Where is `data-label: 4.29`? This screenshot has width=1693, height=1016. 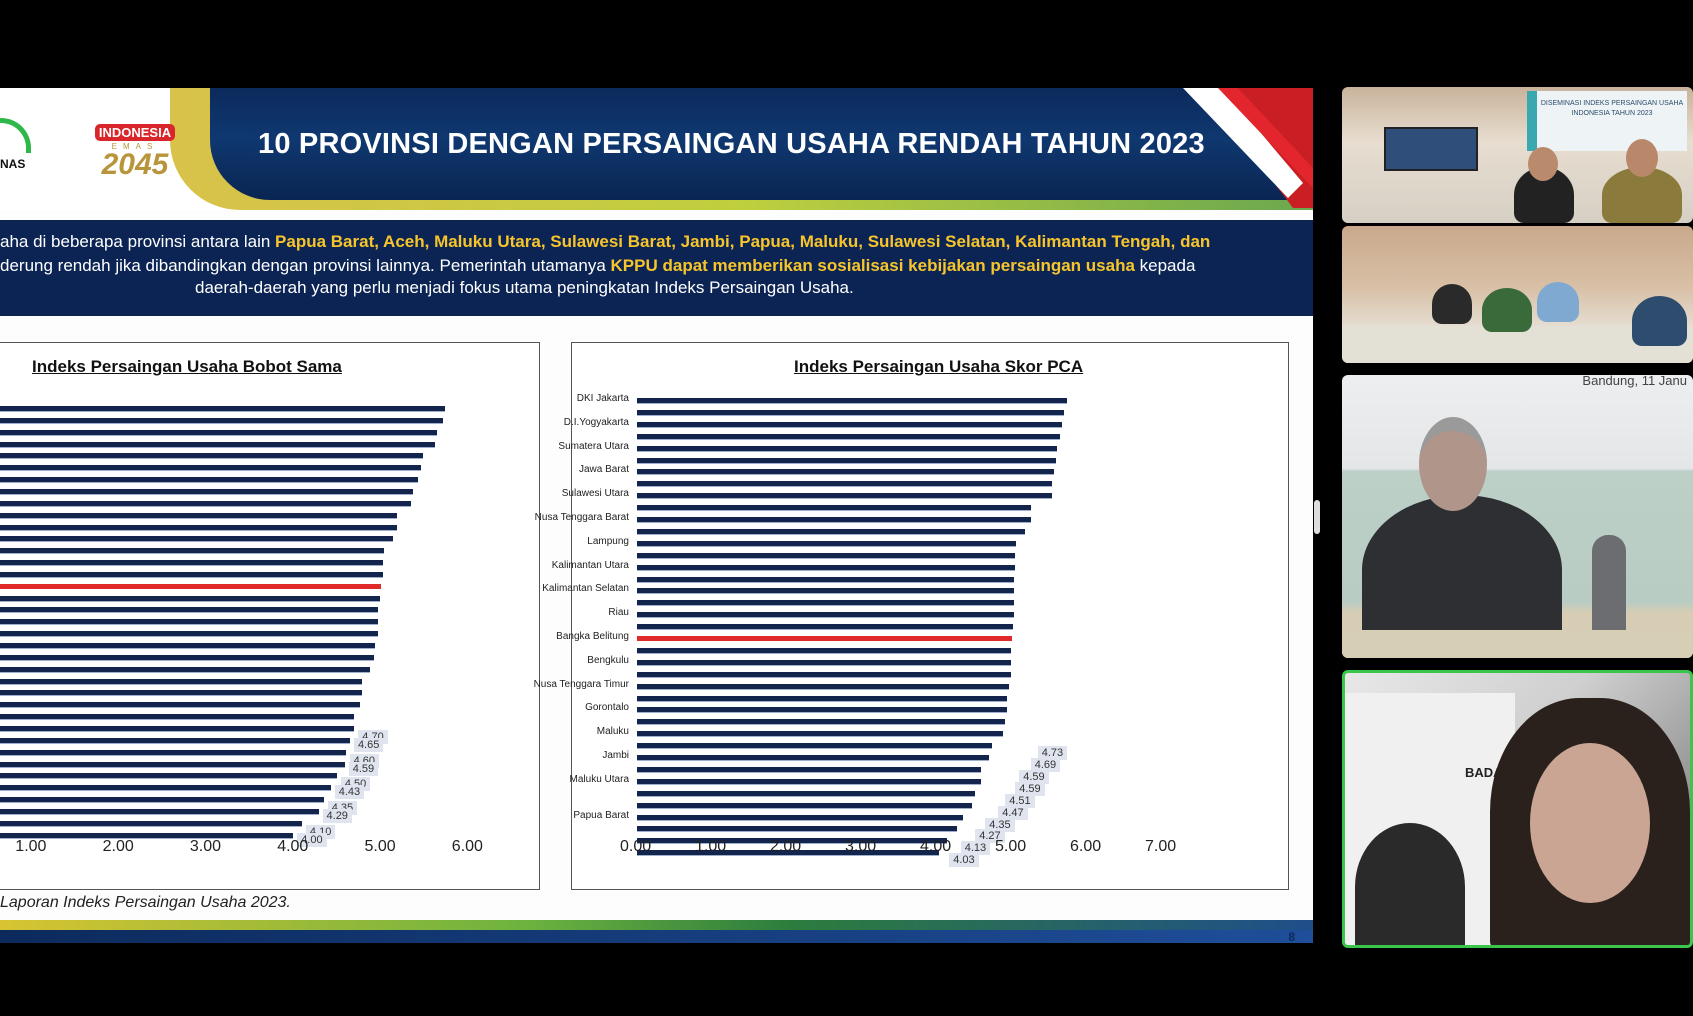
data-label: 4.29 is located at coordinates (337, 815).